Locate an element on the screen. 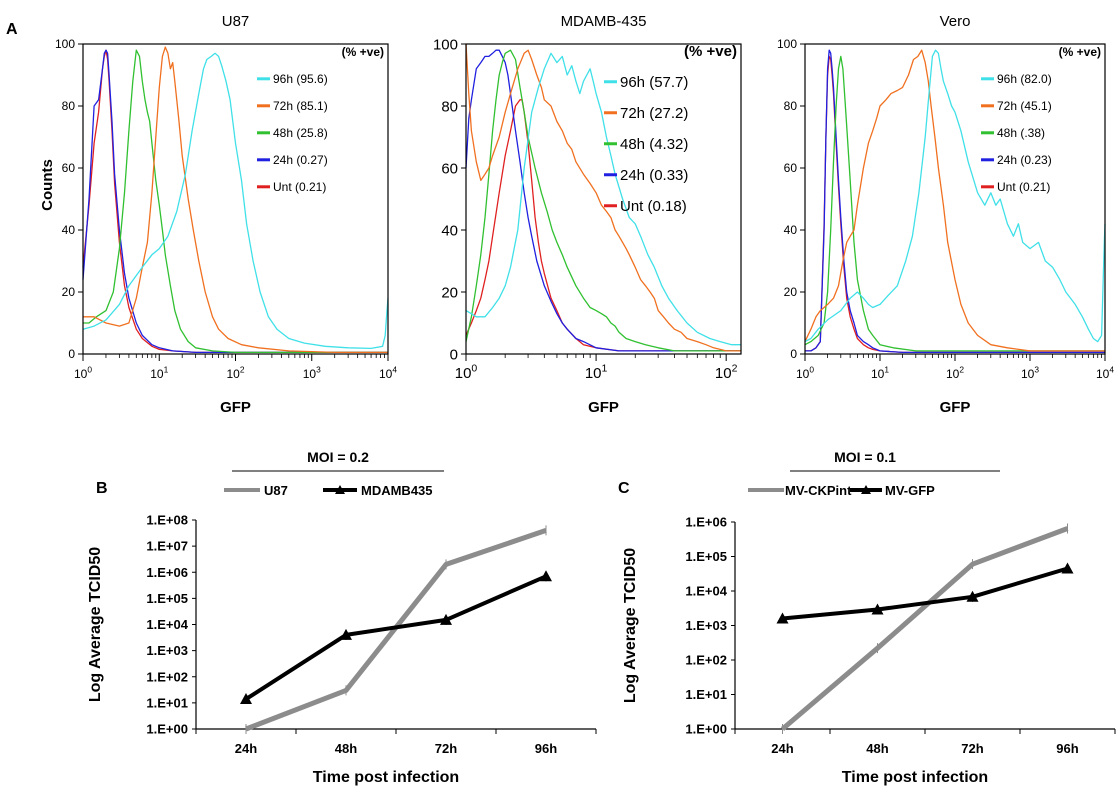 Image resolution: width=1119 pixels, height=788 pixels. chart-title: Vero is located at coordinates (955, 21).